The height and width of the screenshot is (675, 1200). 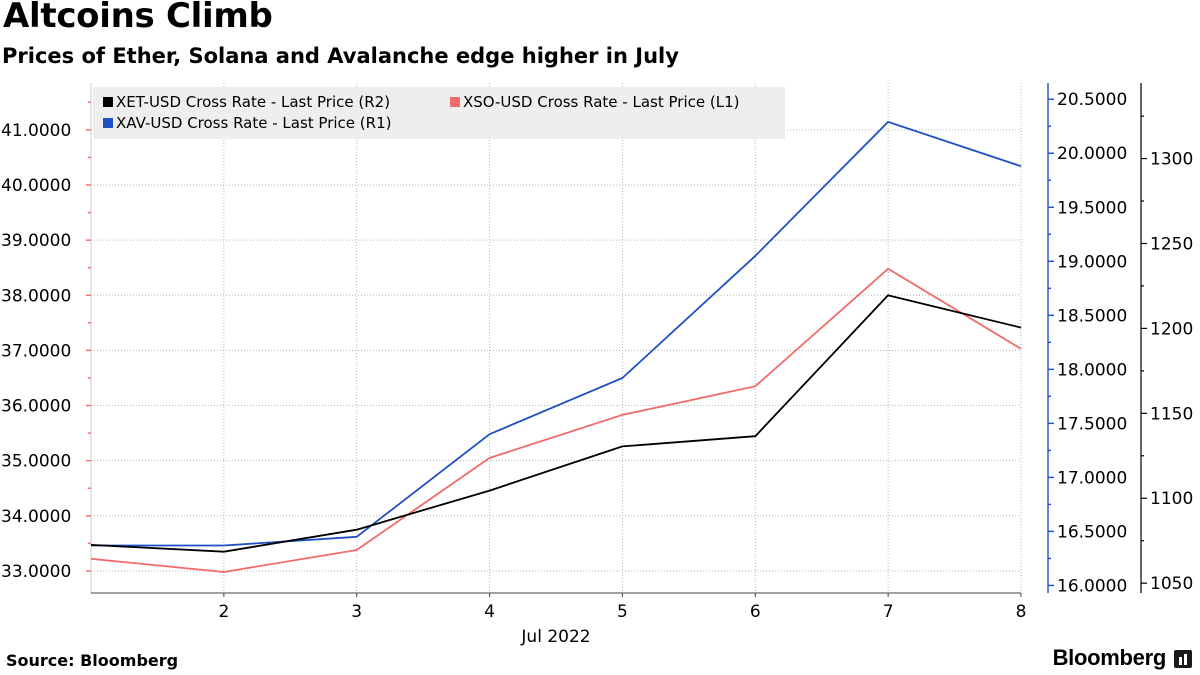 I want to click on left-axis-tick-label: 34.0000, so click(x=36, y=517).